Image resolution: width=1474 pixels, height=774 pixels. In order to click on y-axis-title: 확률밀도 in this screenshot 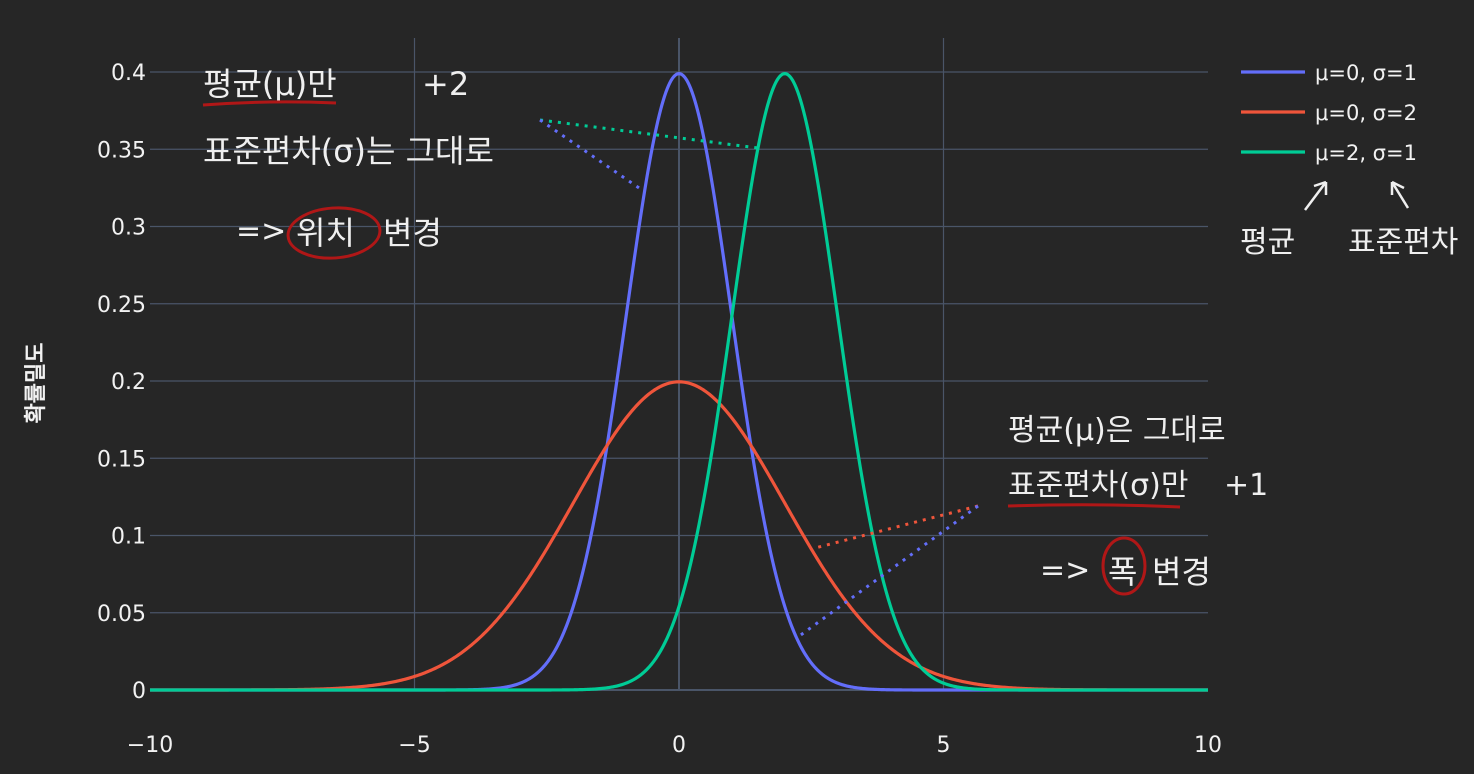, I will do `click(36, 383)`.